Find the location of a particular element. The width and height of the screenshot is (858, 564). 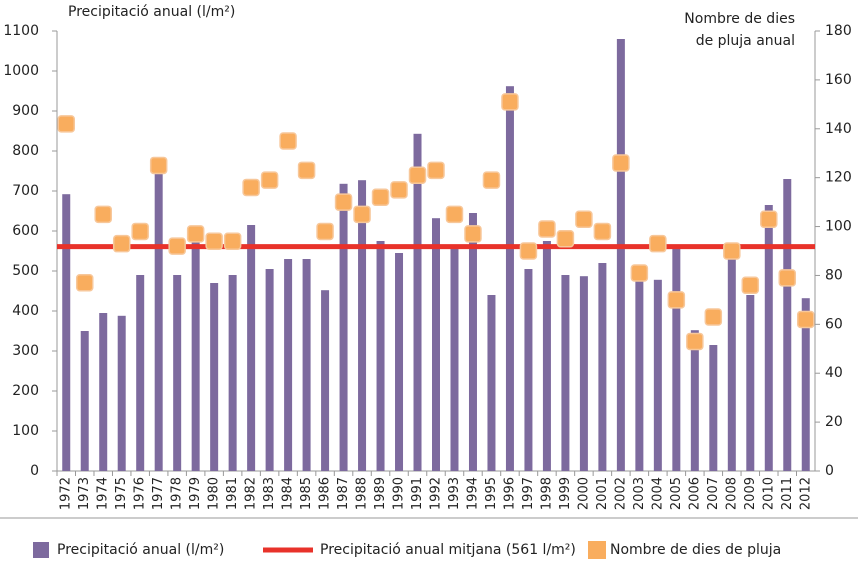

y-tick-label: 300 is located at coordinates (25, 351).